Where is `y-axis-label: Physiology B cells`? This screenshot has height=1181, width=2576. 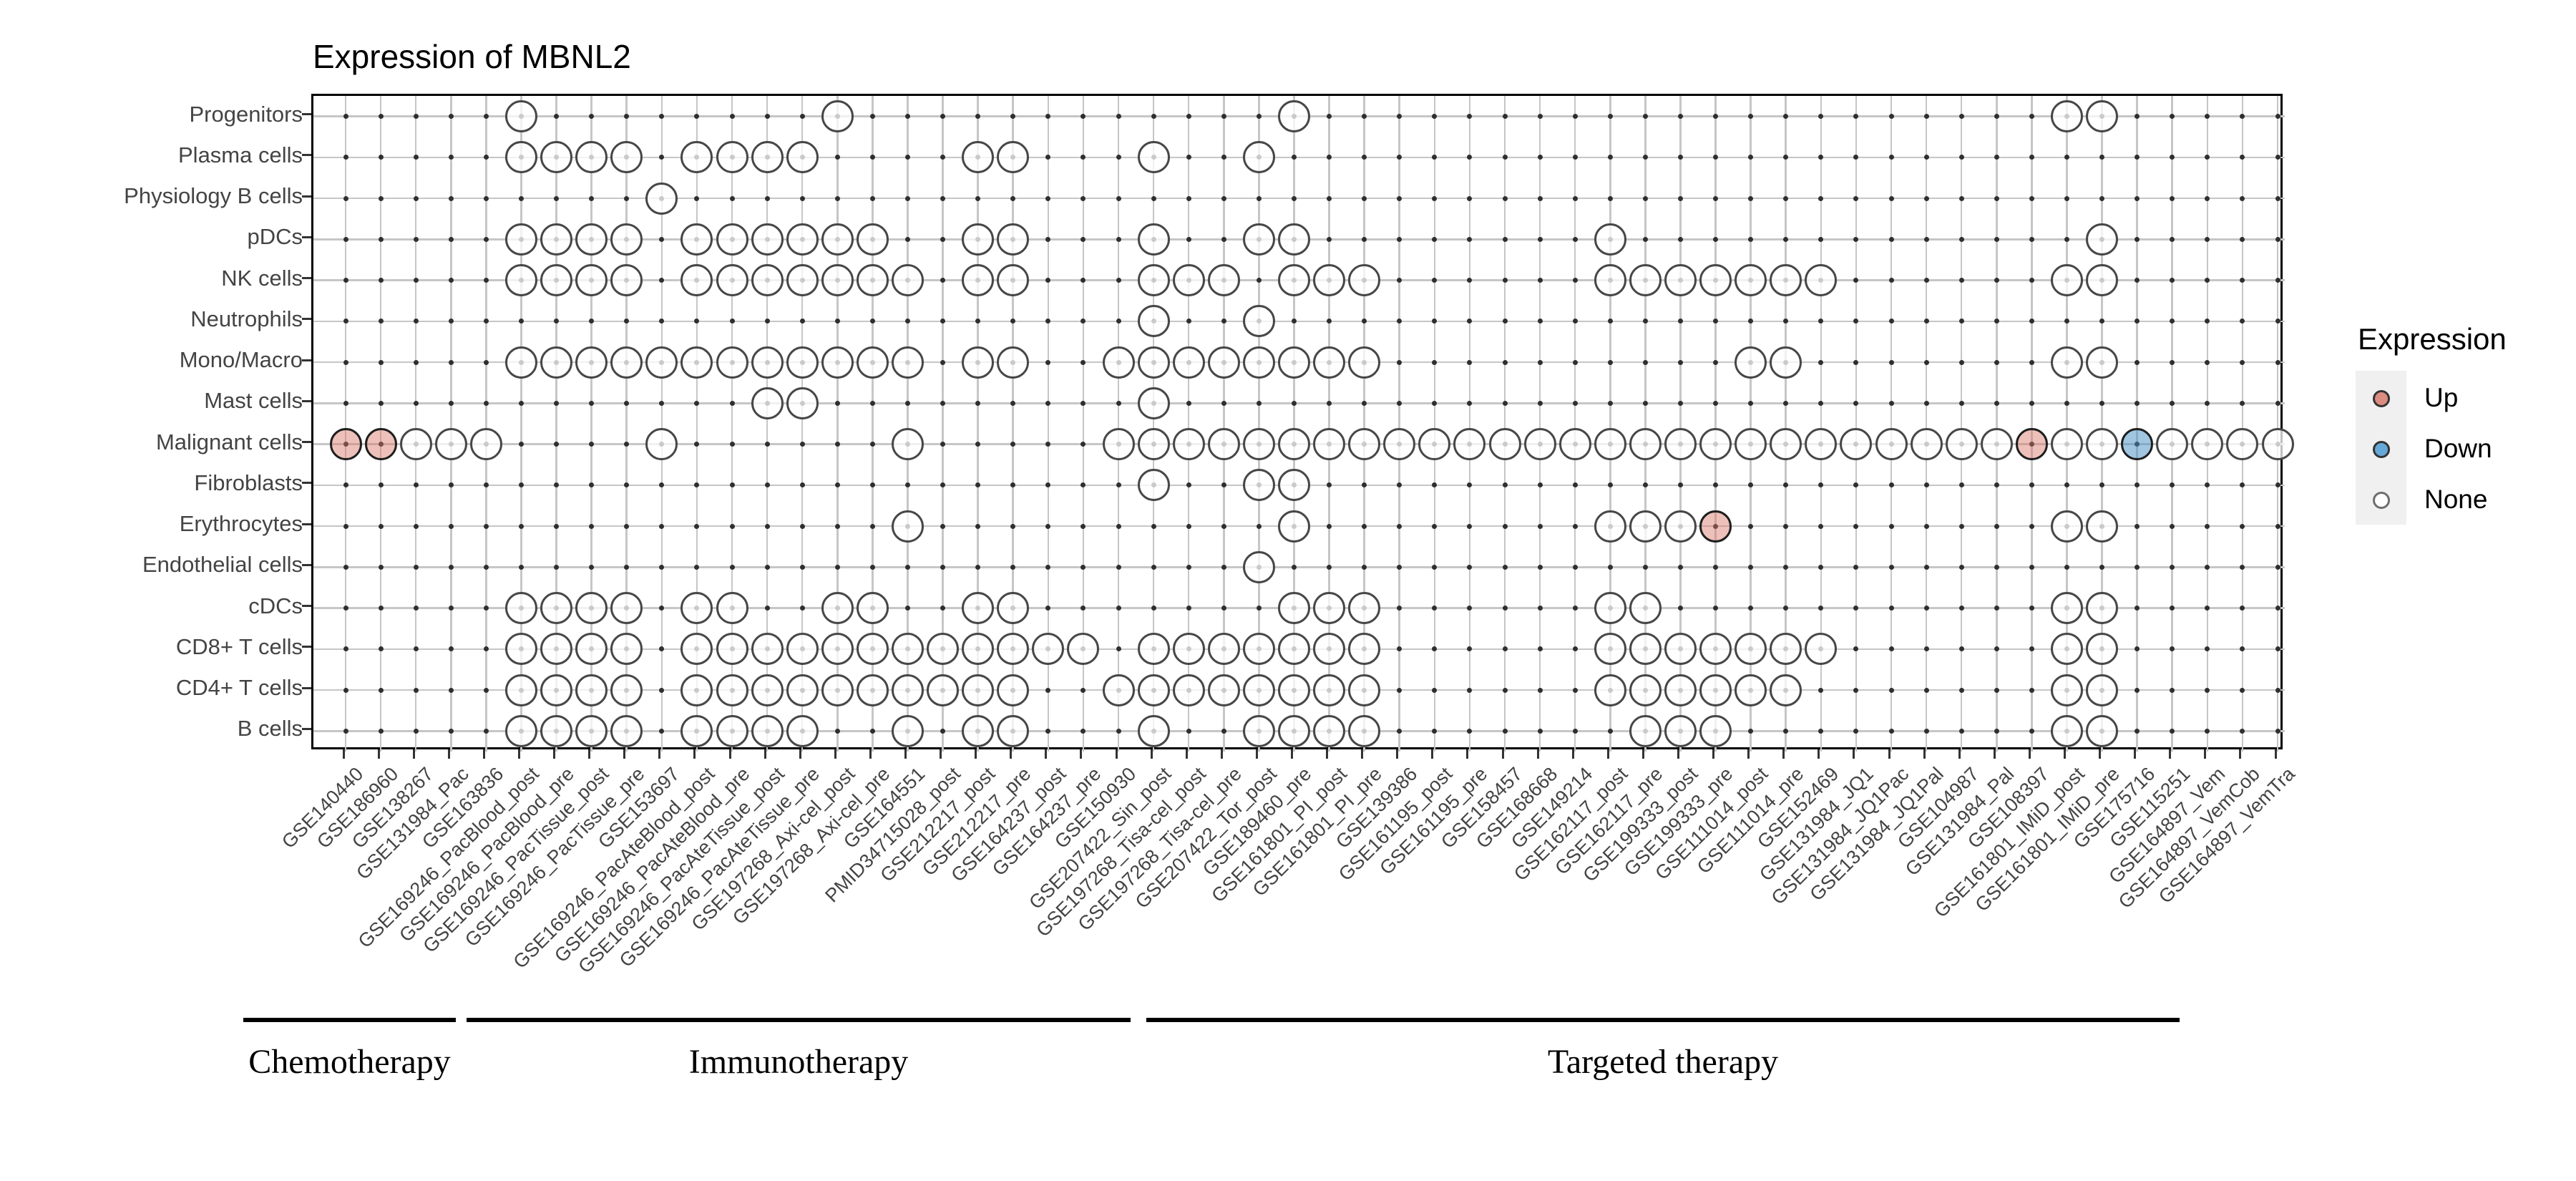 y-axis-label: Physiology B cells is located at coordinates (213, 196).